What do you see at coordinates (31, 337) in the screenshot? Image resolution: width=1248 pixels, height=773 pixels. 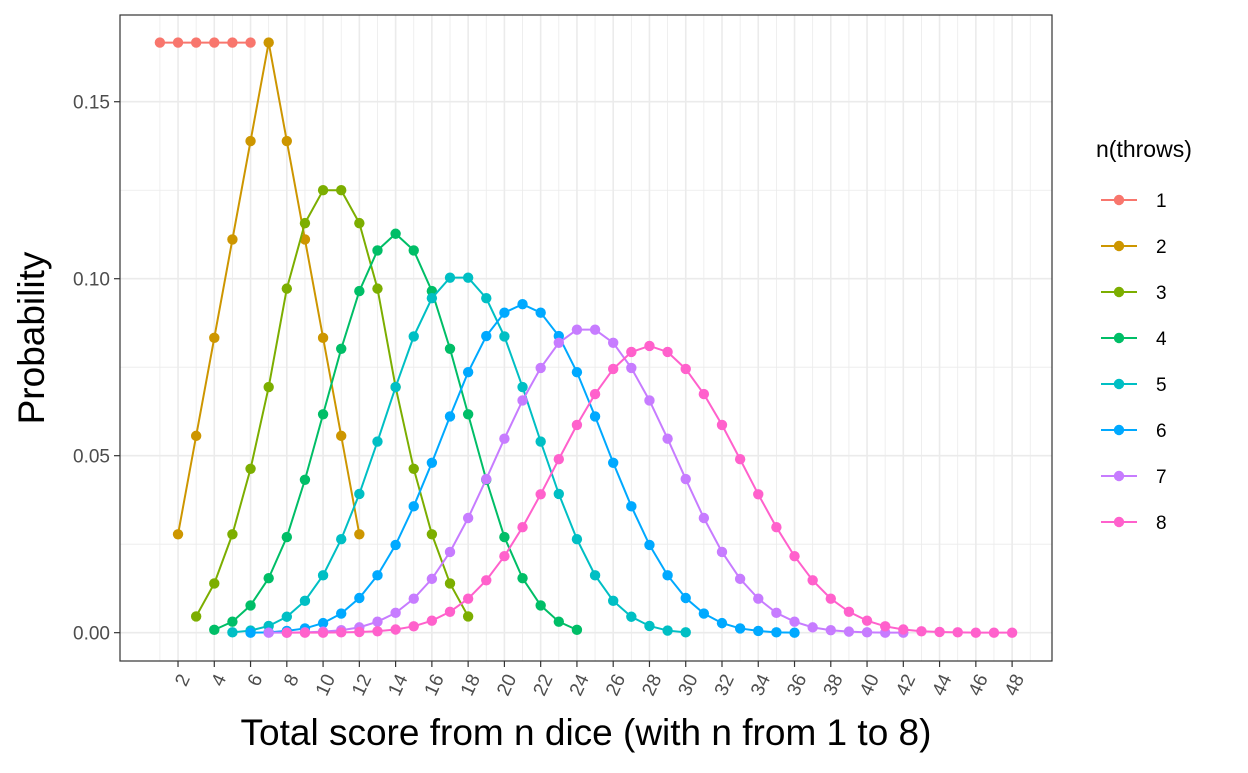 I see `y-axis-title: Probability` at bounding box center [31, 337].